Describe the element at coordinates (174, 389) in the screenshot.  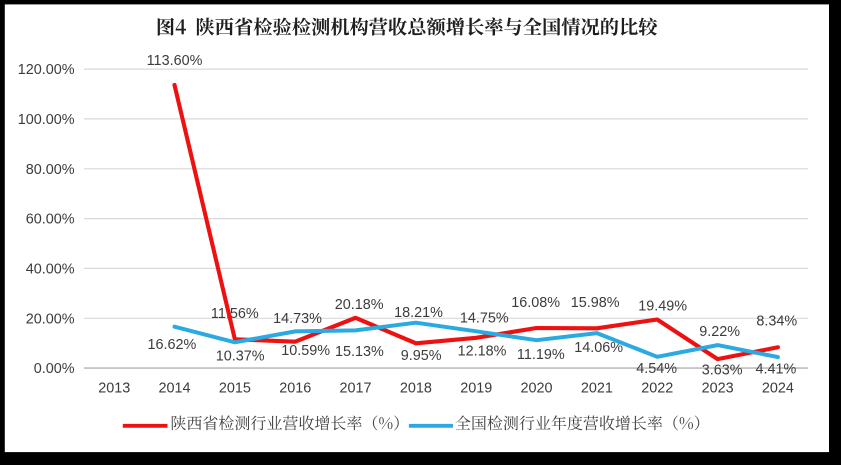
I see `svg-text: 2014` at that location.